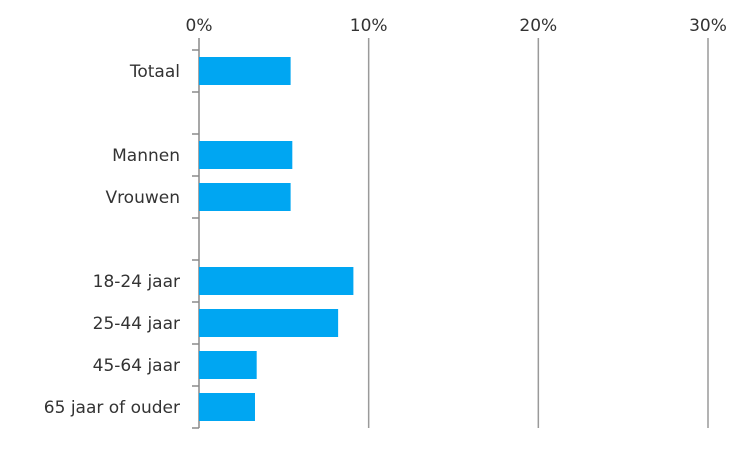  What do you see at coordinates (708, 26) in the screenshot?
I see `x-tick-label: 30%` at bounding box center [708, 26].